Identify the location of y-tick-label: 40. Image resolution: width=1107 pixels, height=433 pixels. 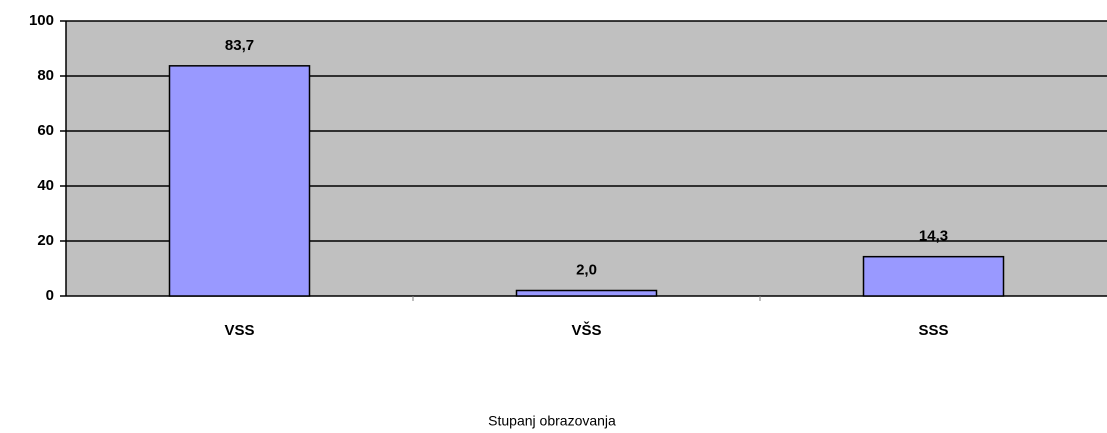
(45, 185).